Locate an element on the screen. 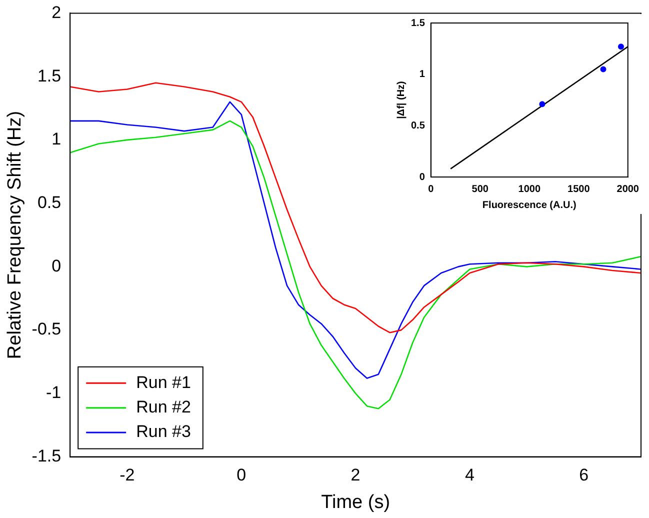 The image size is (649, 518). x-axis-title: Time (s) is located at coordinates (355, 502).